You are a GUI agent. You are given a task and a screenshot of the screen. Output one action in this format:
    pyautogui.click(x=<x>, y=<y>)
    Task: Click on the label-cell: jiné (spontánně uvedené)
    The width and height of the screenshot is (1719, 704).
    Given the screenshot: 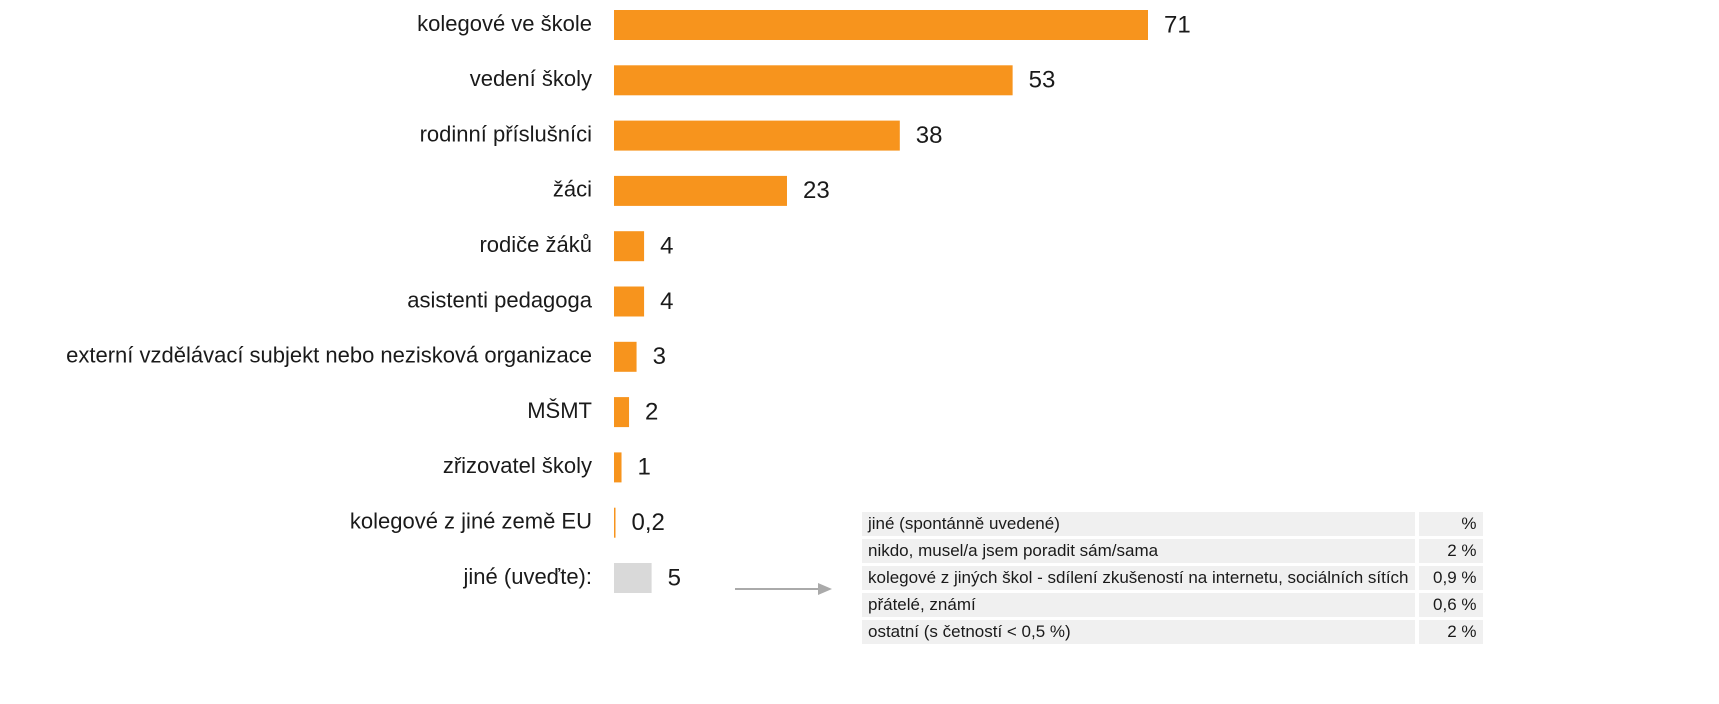 What is the action you would take?
    pyautogui.click(x=1138, y=524)
    